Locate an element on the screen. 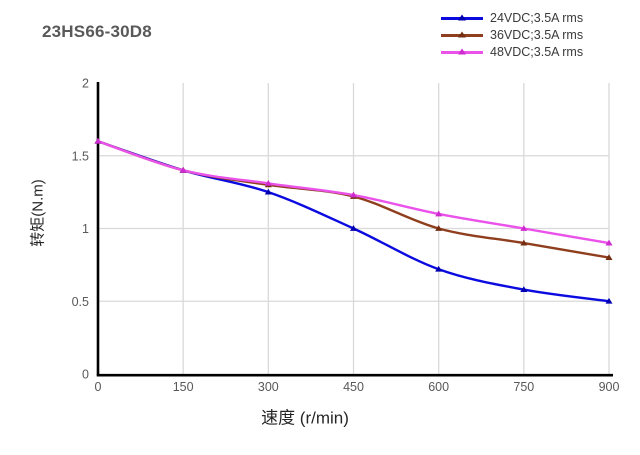 The height and width of the screenshot is (455, 640). x-tick-label: 900 is located at coordinates (609, 387).